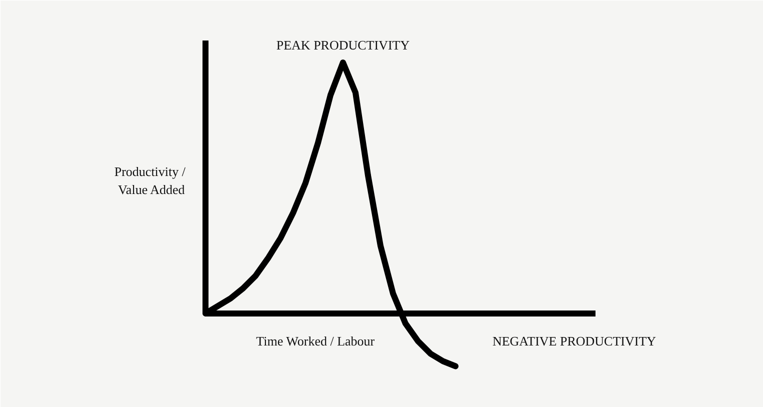 Image resolution: width=763 pixels, height=407 pixels. I want to click on x-axis-title: Time Worked / Labour, so click(316, 341).